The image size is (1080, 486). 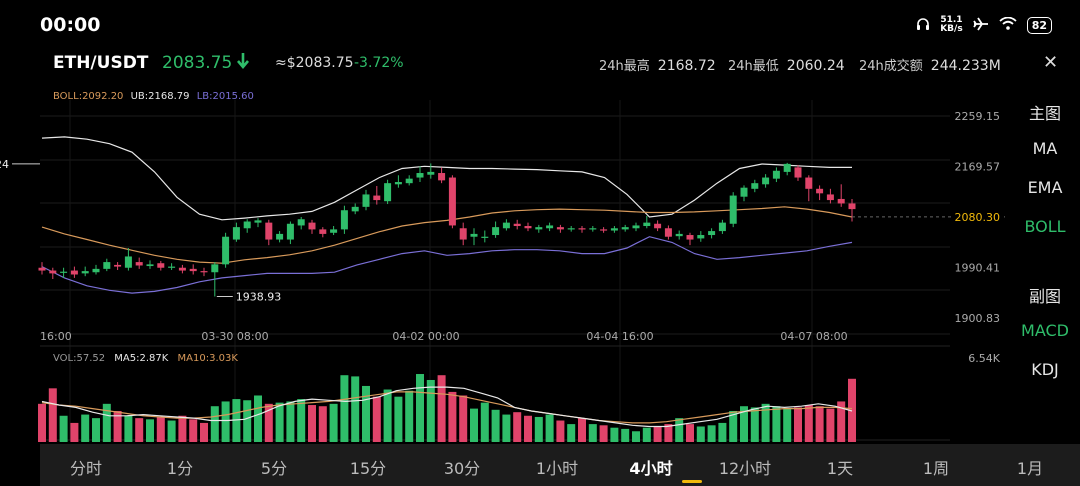 What do you see at coordinates (980, 25) in the screenshot?
I see `airplane-icon` at bounding box center [980, 25].